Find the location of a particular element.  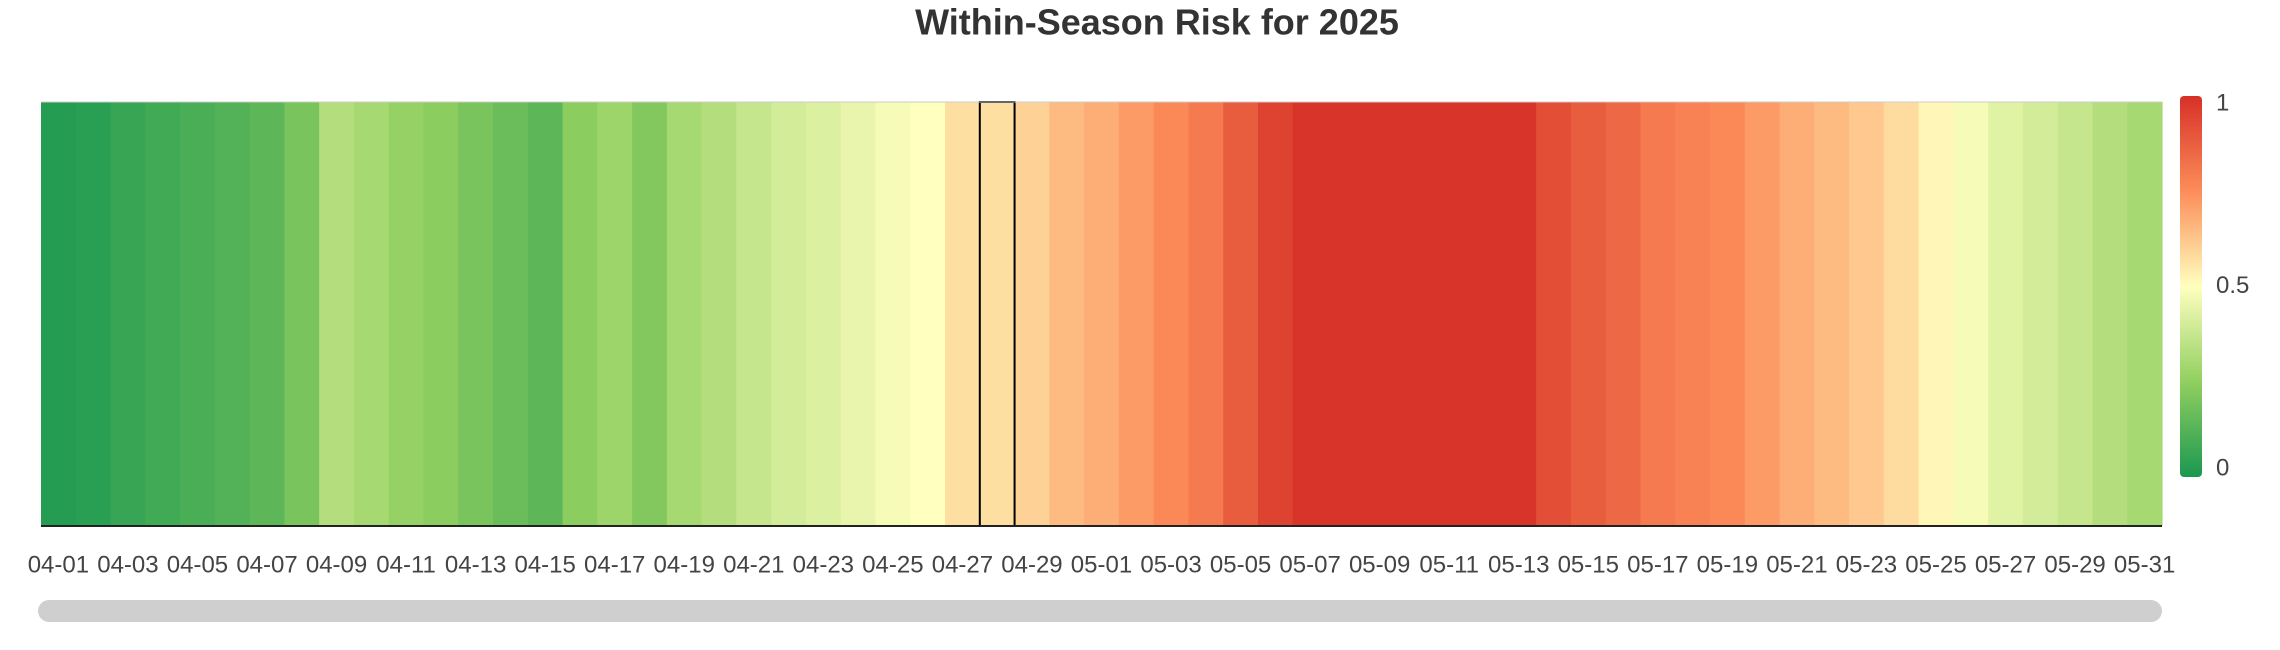

x-tick-label: 05-11 is located at coordinates (1449, 564).